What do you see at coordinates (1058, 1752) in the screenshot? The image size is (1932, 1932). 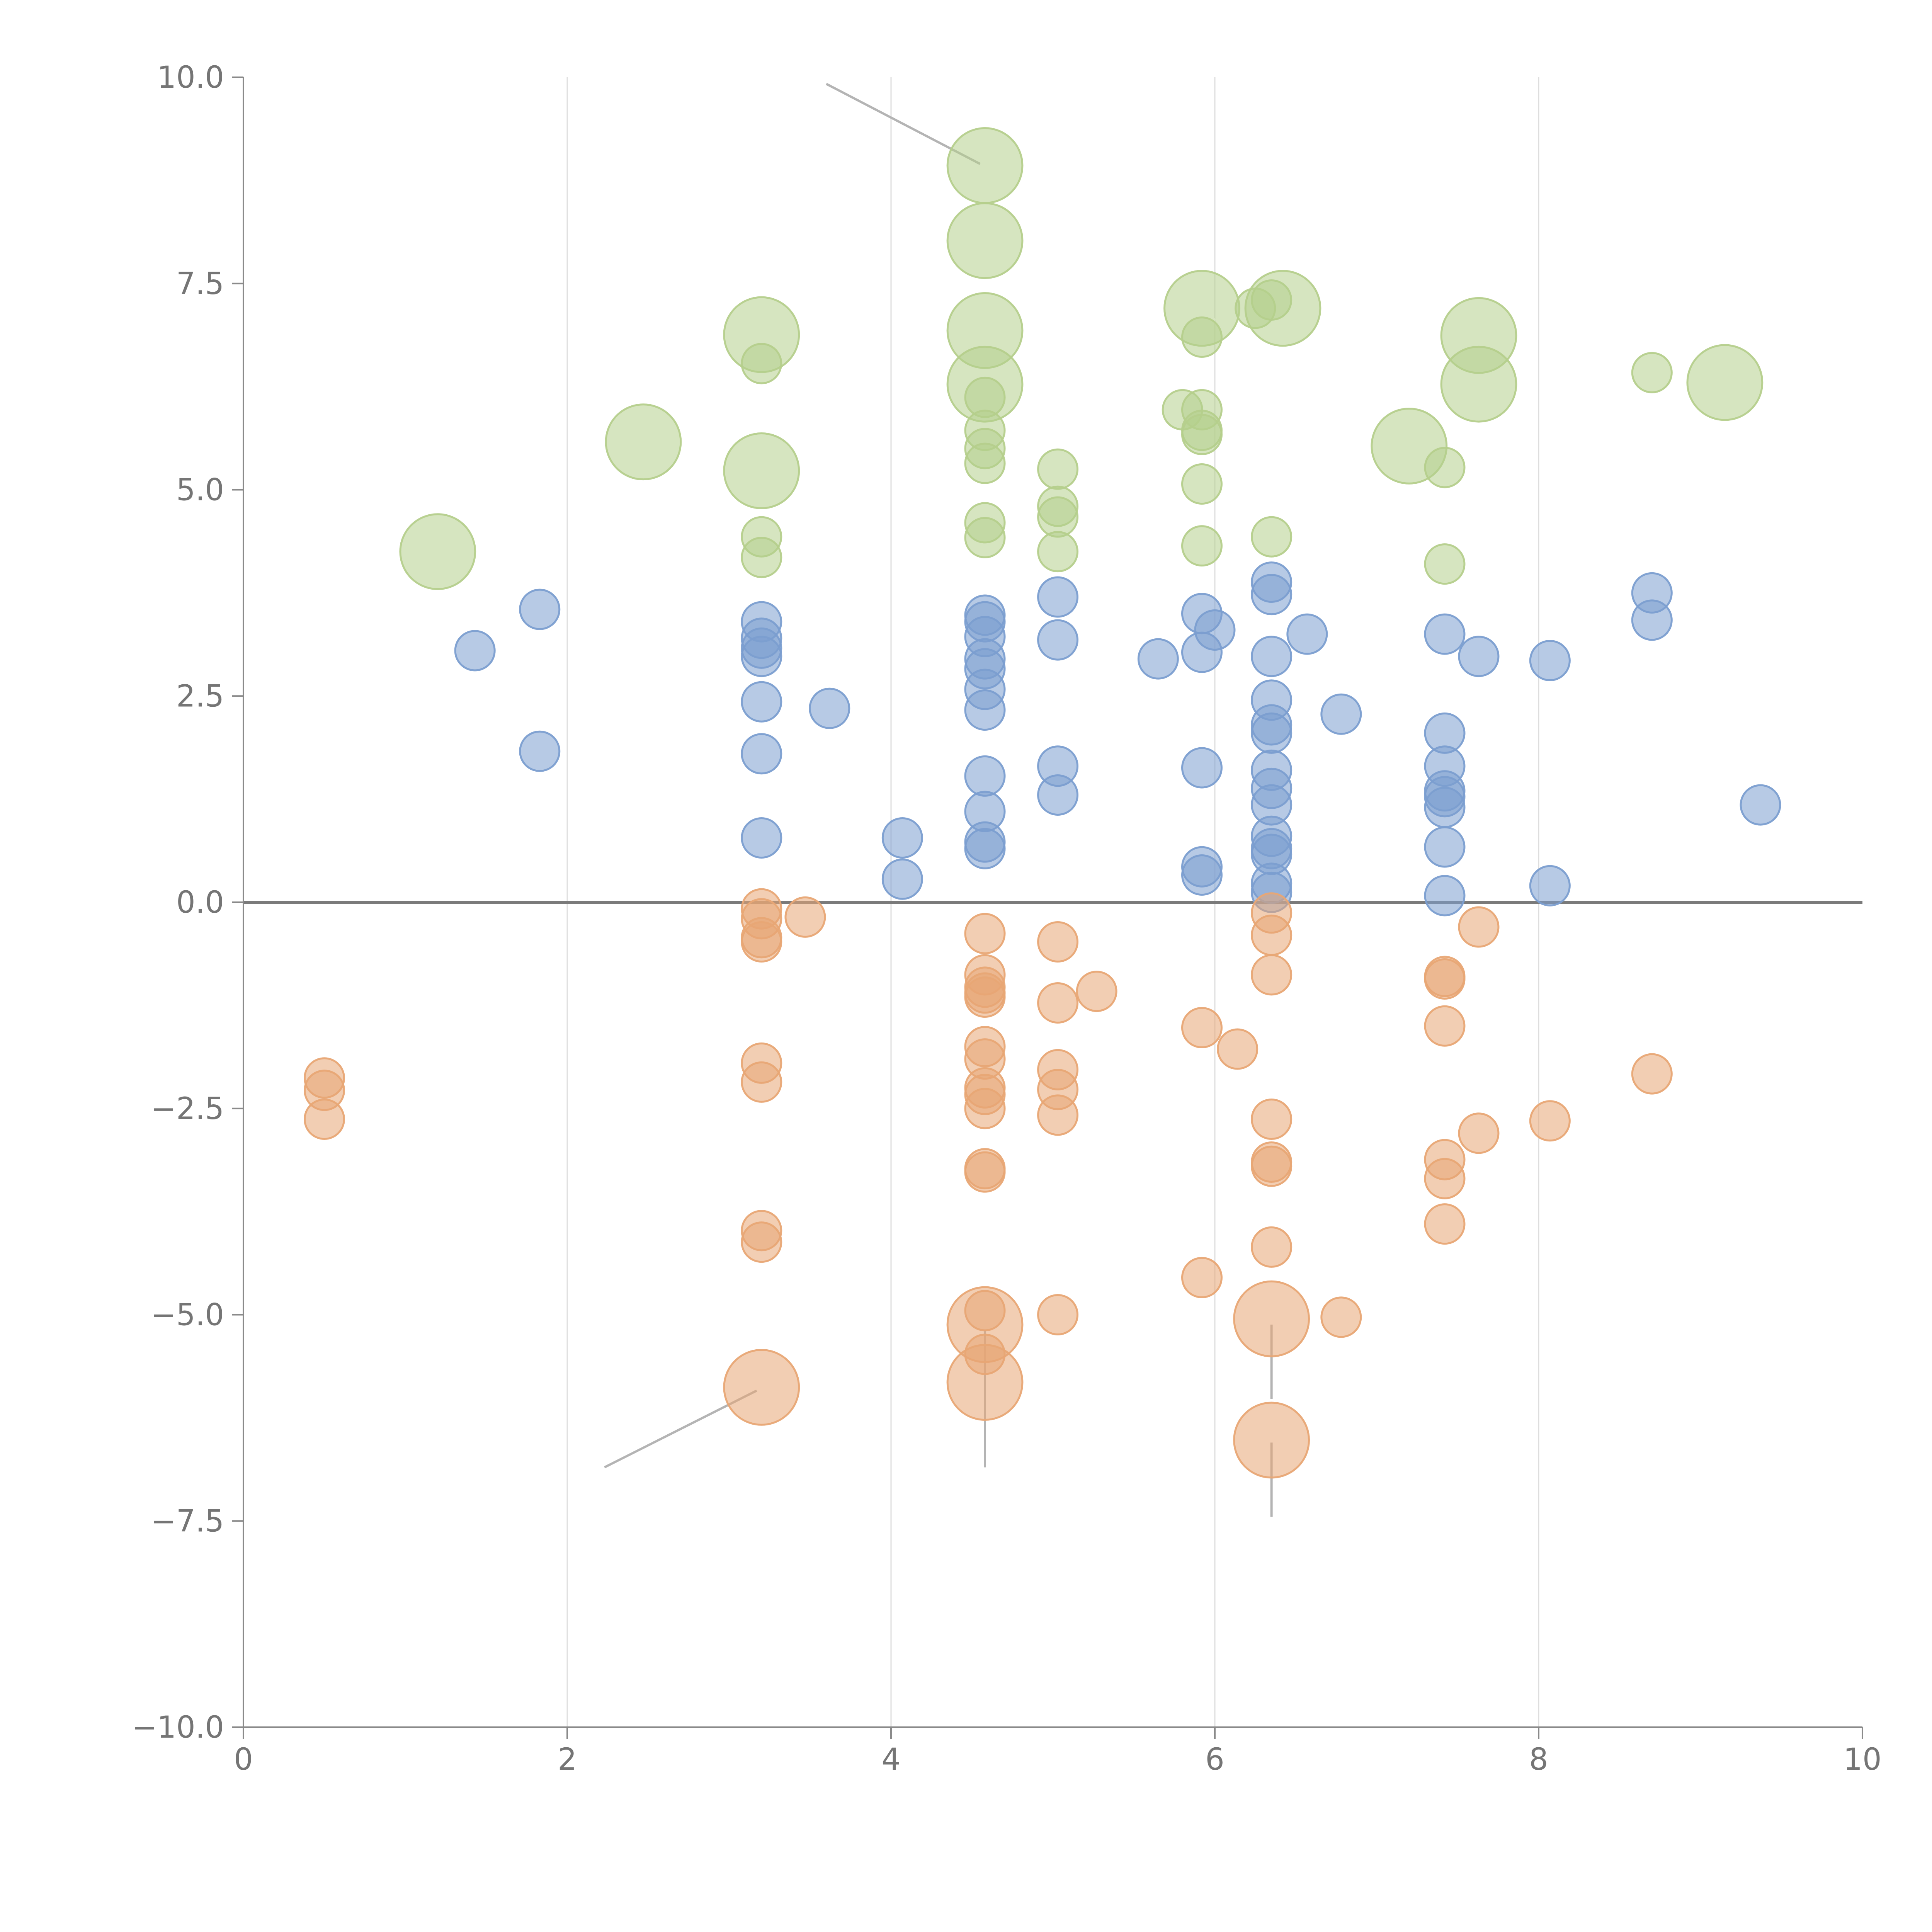 I see `x-axis-ticks: 0 2 4 6 8 10` at bounding box center [1058, 1752].